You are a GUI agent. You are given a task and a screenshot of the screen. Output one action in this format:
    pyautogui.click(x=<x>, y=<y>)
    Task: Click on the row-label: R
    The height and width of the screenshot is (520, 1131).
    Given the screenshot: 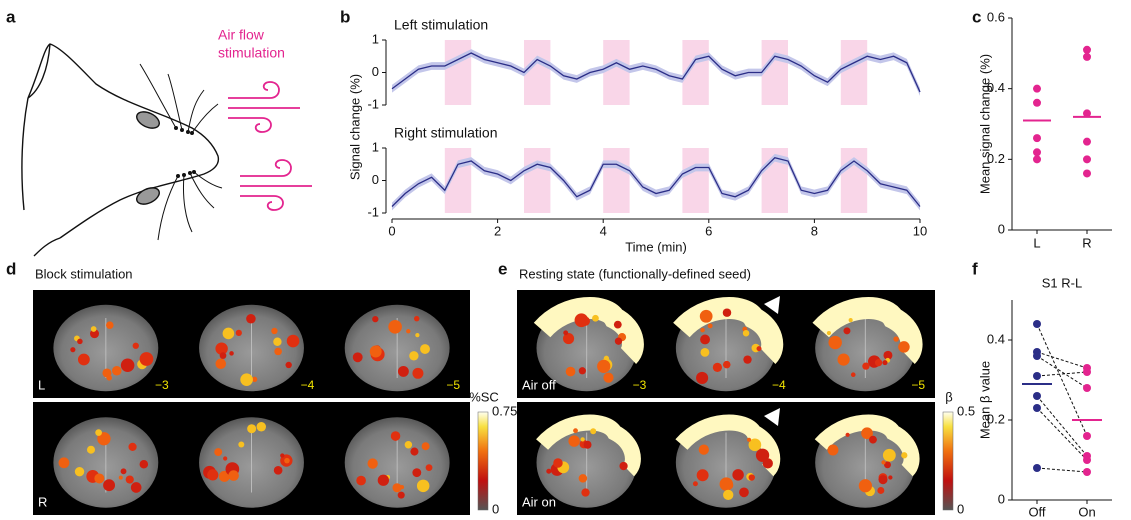 What is the action you would take?
    pyautogui.click(x=42, y=501)
    